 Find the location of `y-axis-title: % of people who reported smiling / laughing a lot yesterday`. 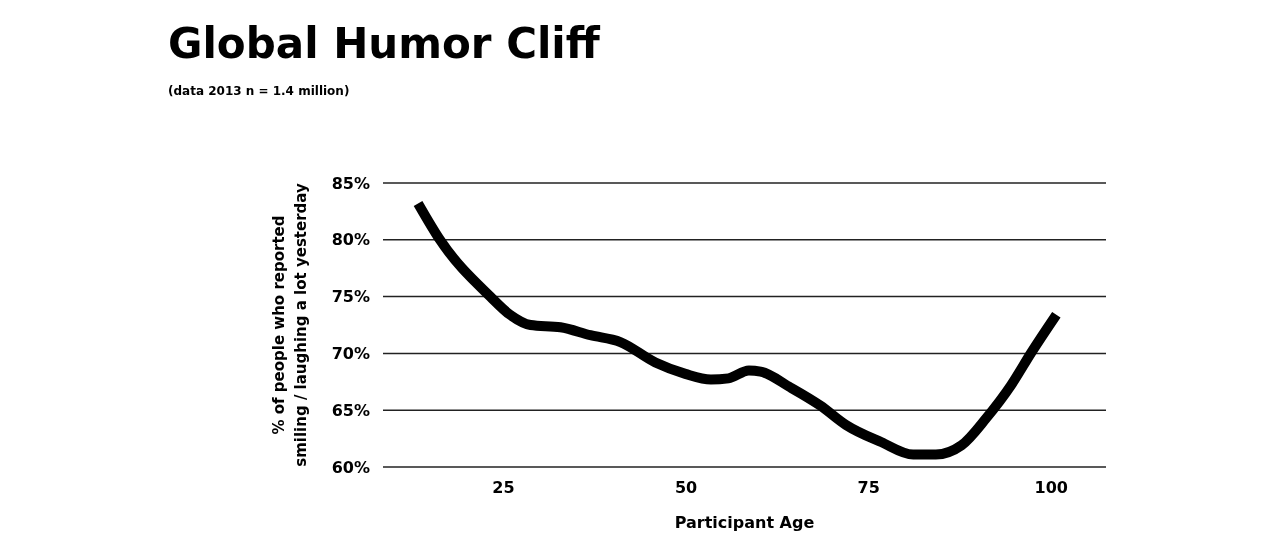

y-axis-title: % of people who reported smiling / laughing a lot yesterday is located at coordinates (290, 325).